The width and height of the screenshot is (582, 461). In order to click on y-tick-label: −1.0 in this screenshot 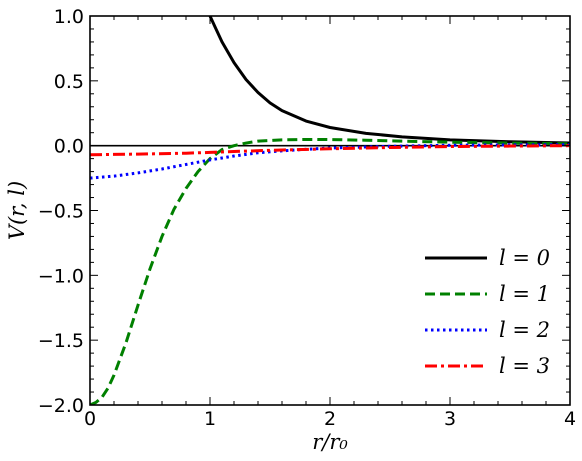, I will do `click(61, 276)`.